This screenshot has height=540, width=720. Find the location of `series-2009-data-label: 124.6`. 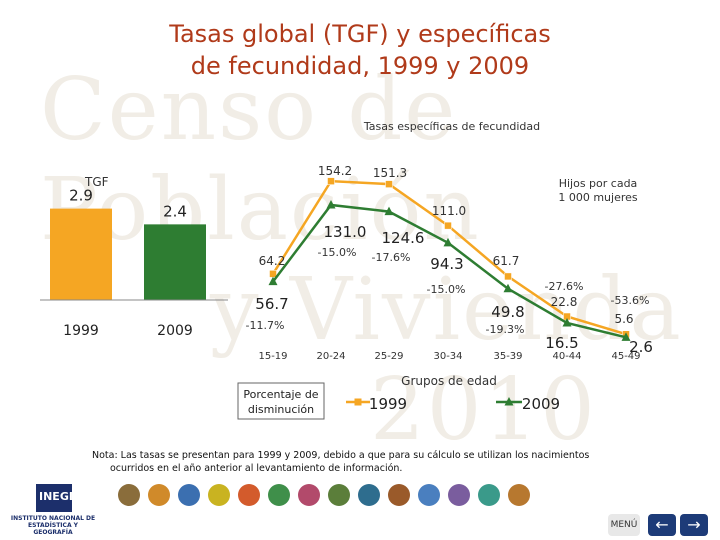

series-2009-data-label: 124.6 is located at coordinates (403, 238).